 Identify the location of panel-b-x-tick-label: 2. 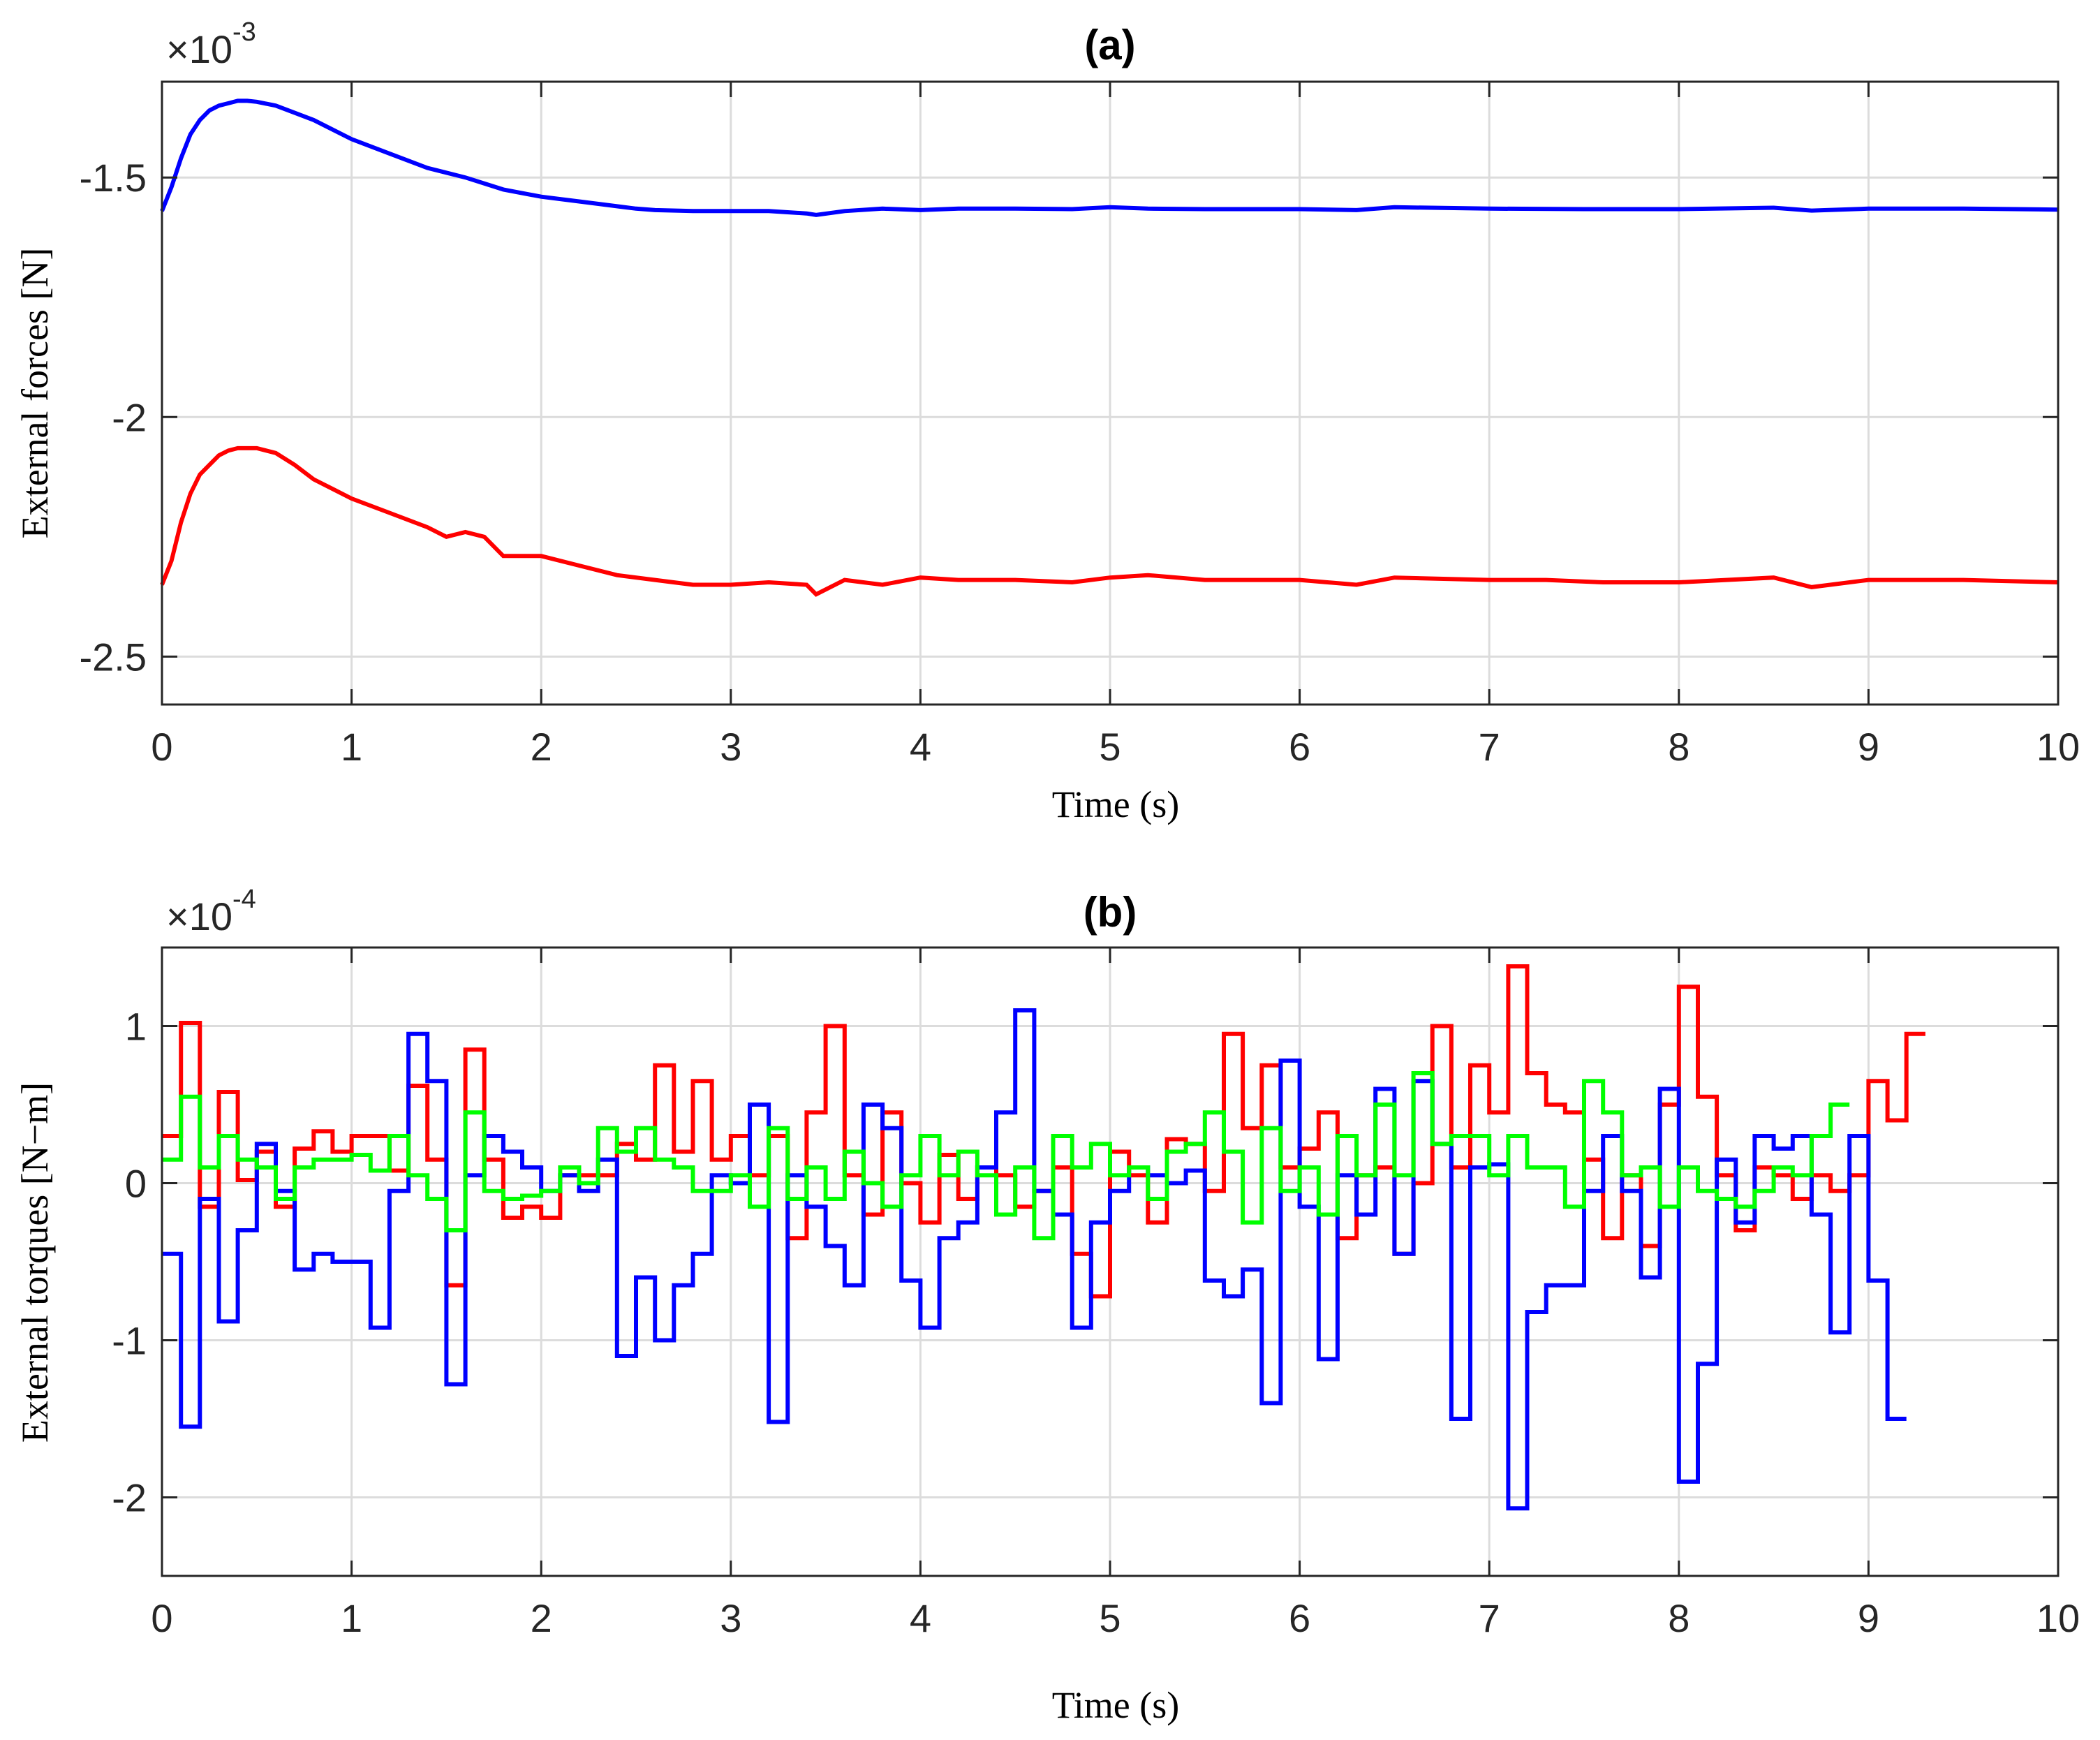
(541, 1618).